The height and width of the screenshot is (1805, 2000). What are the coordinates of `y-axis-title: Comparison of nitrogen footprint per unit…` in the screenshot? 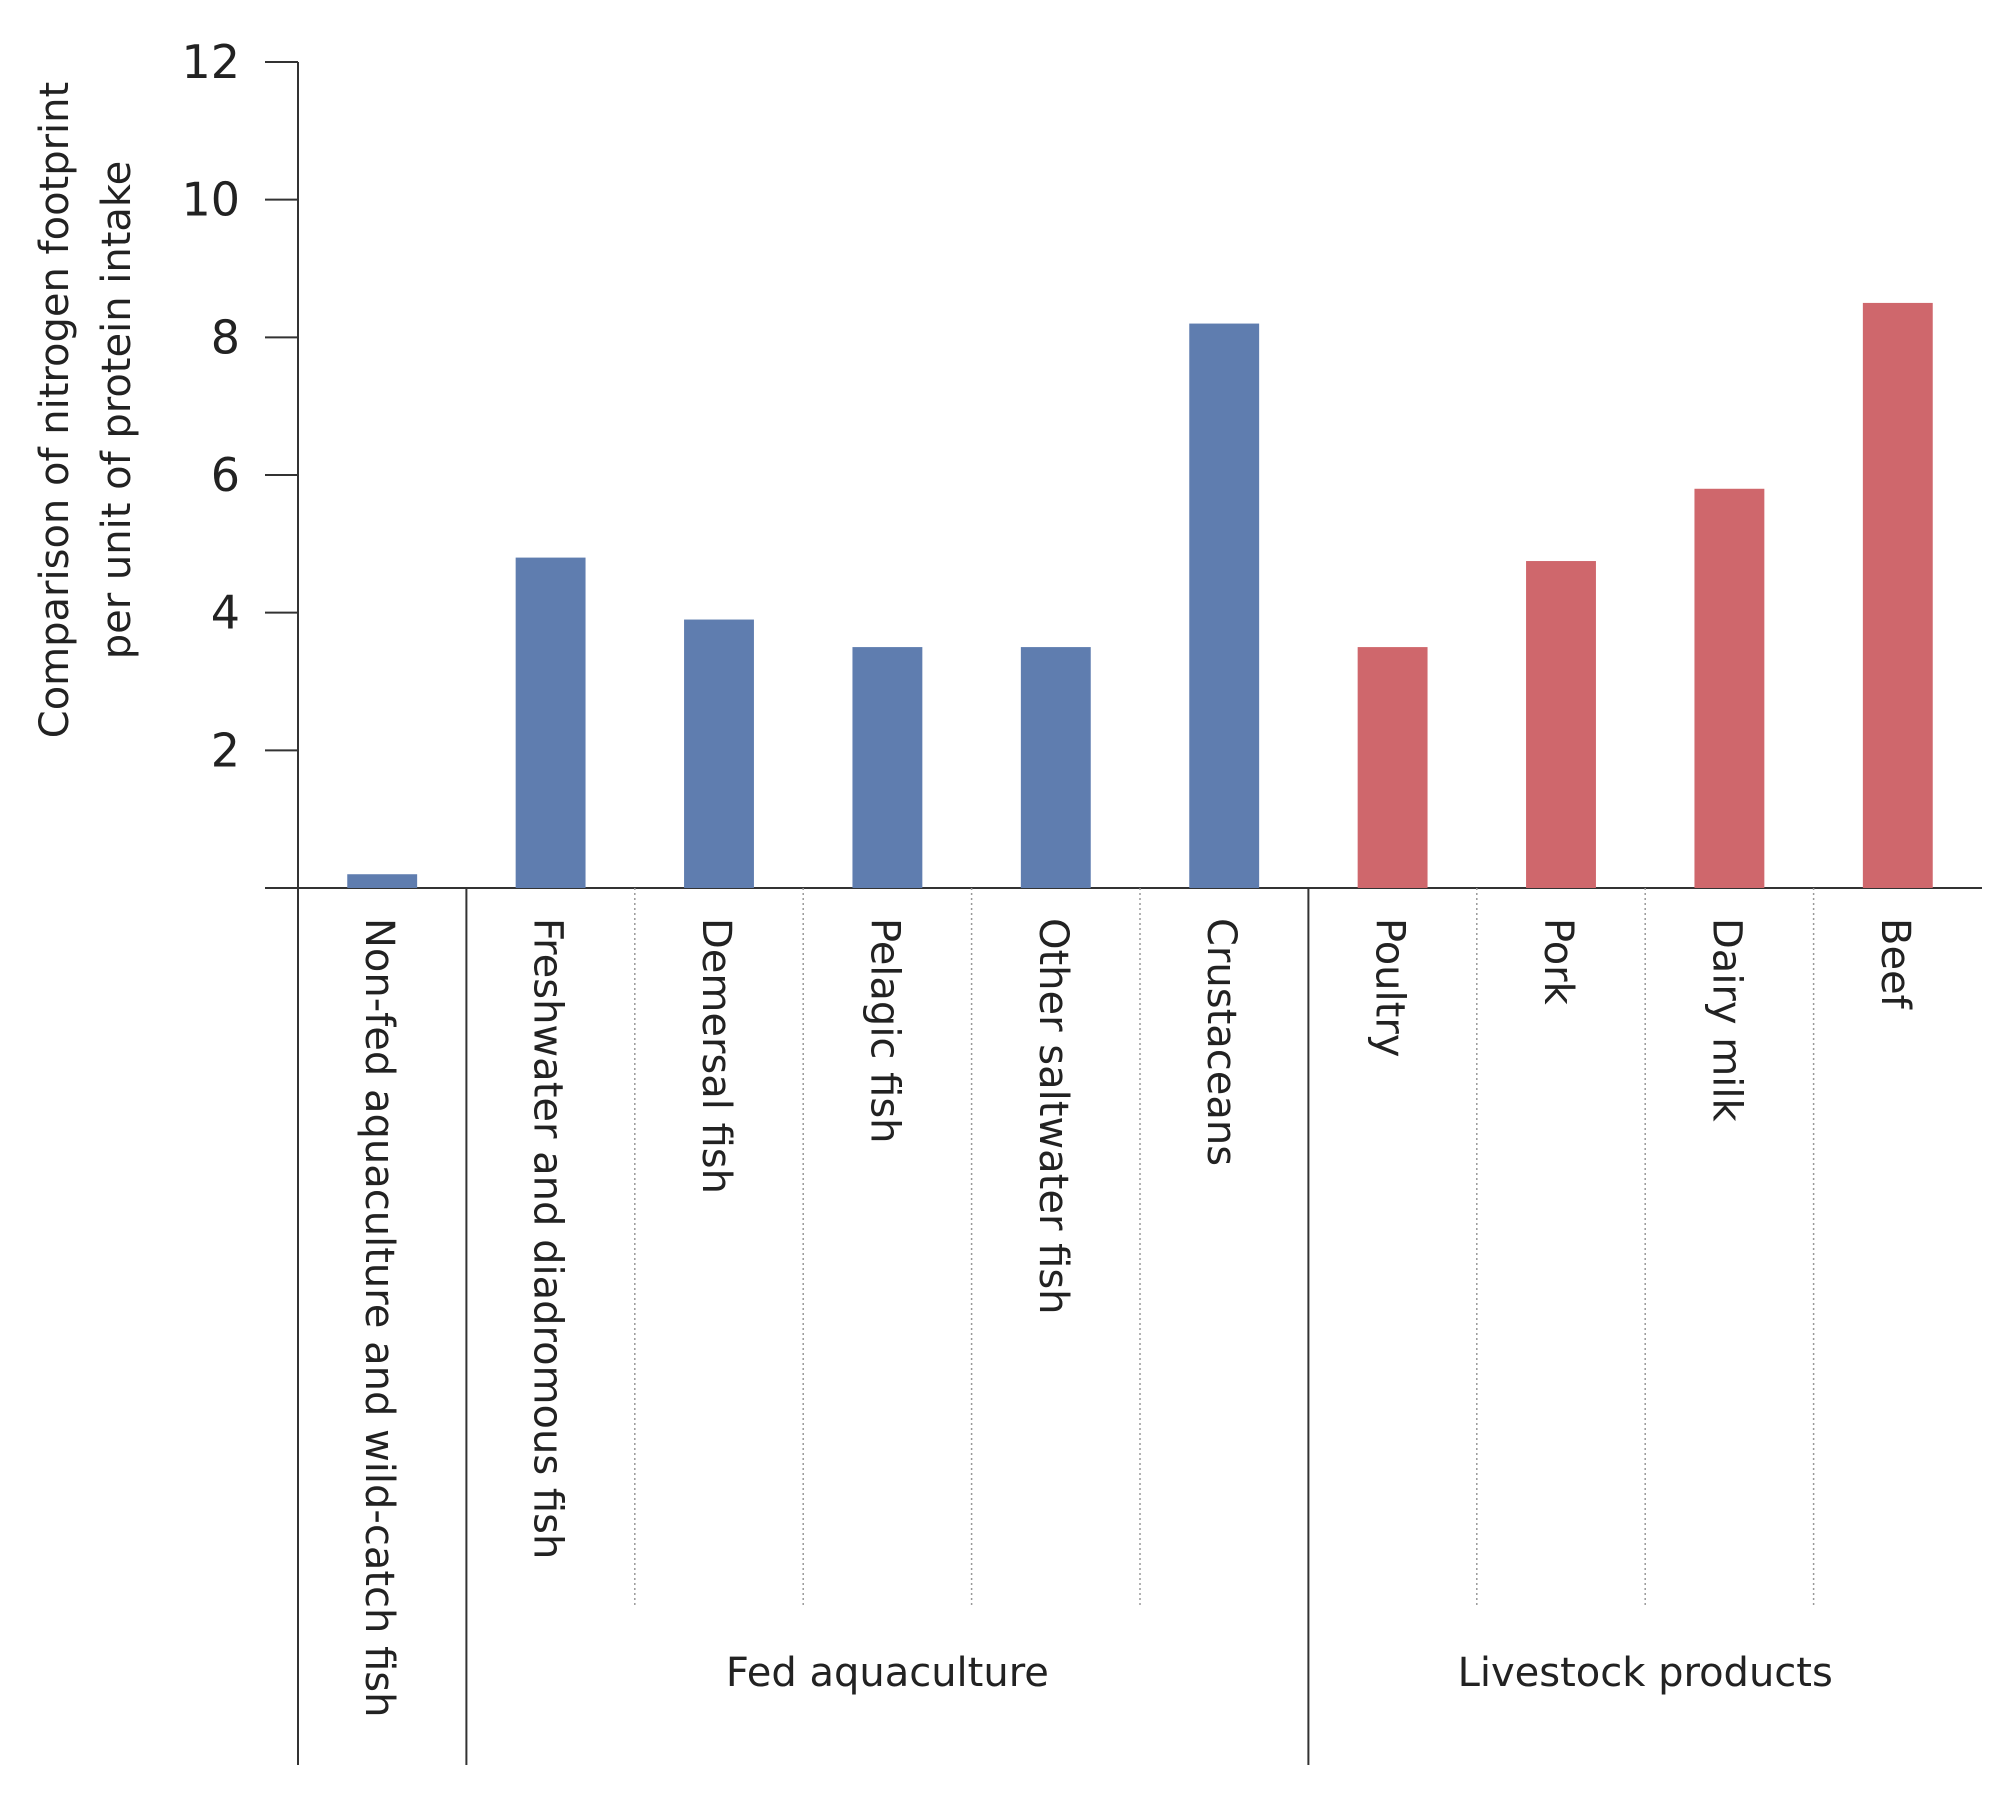 It's located at (86, 410).